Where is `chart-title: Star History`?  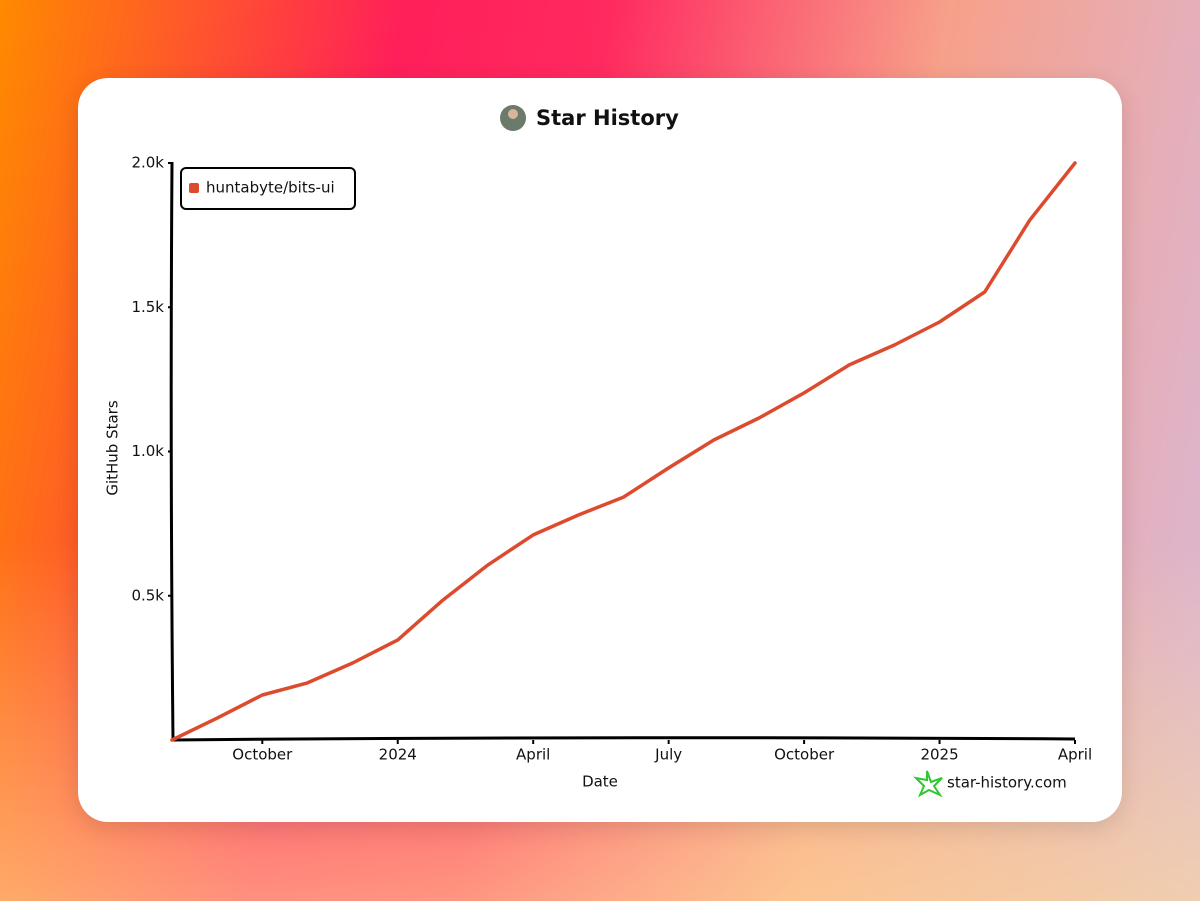
chart-title: Star History is located at coordinates (607, 118).